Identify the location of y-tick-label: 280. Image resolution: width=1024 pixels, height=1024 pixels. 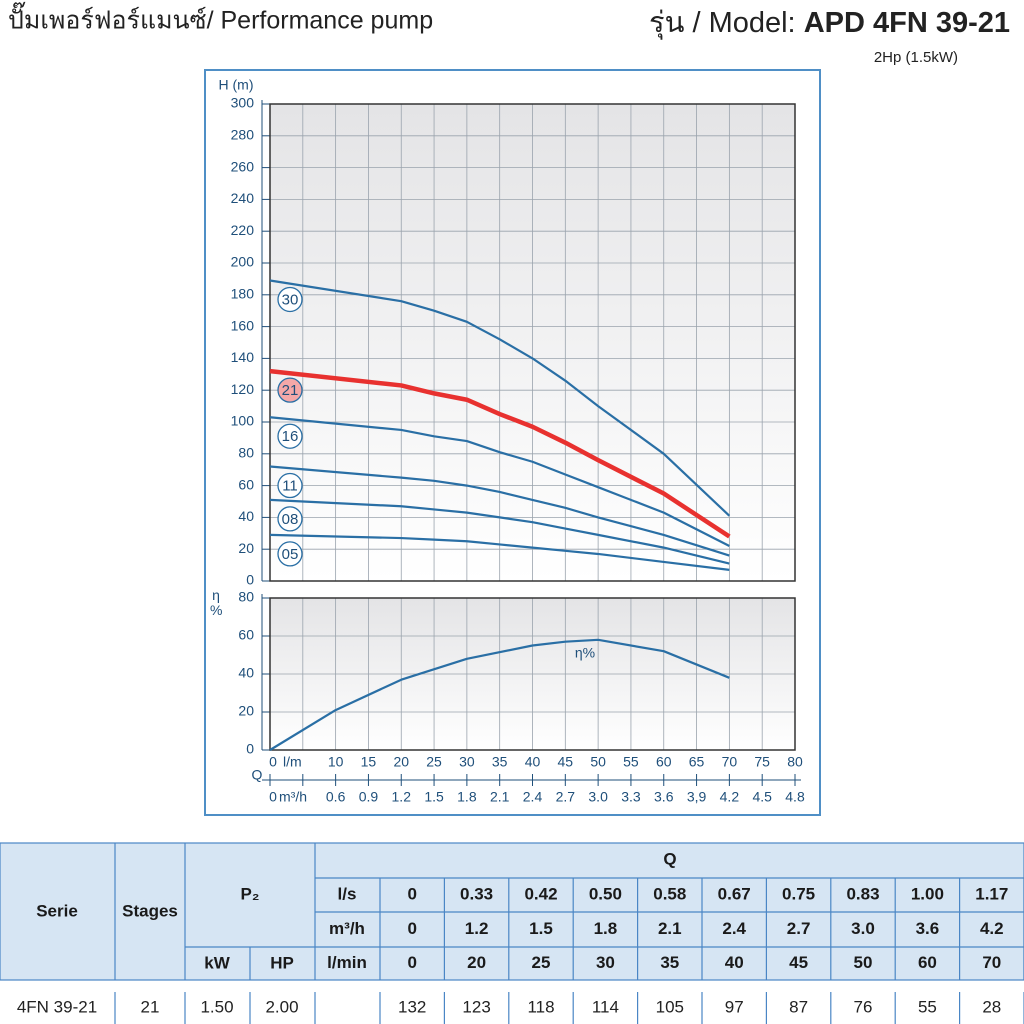
(243, 135).